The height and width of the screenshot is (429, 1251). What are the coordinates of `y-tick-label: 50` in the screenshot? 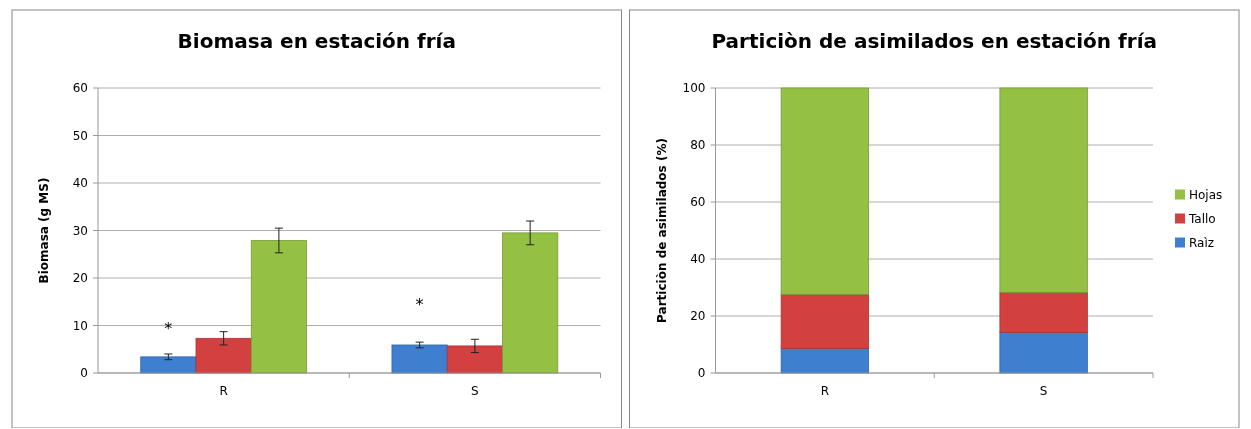 It's located at (80, 135).